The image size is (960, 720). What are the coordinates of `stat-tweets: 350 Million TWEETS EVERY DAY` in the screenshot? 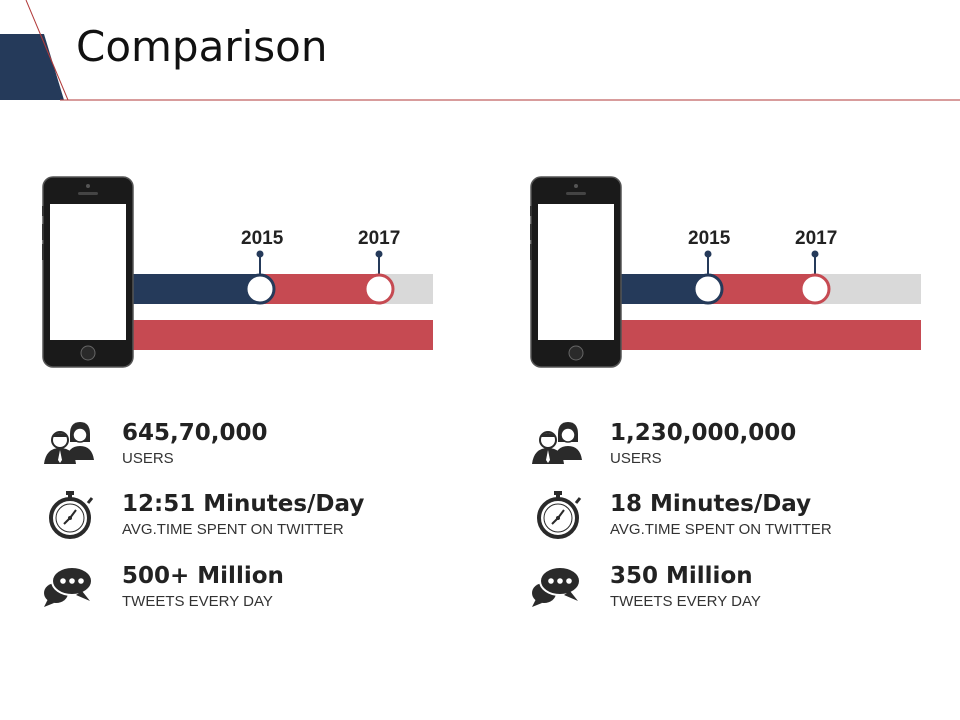 It's located at (745, 593).